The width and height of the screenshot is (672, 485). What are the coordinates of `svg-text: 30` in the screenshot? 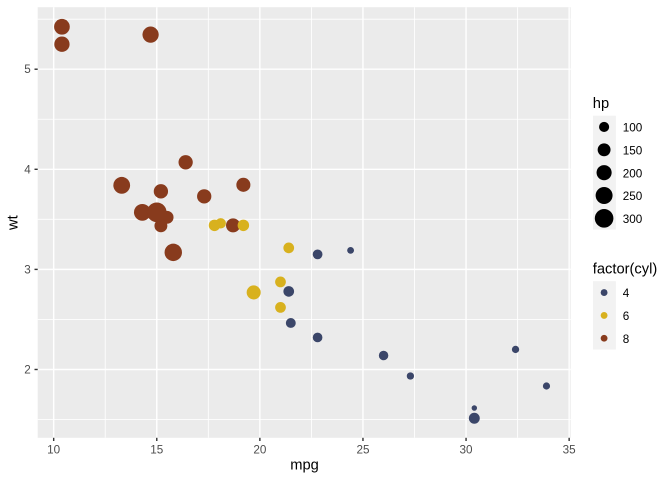 It's located at (467, 450).